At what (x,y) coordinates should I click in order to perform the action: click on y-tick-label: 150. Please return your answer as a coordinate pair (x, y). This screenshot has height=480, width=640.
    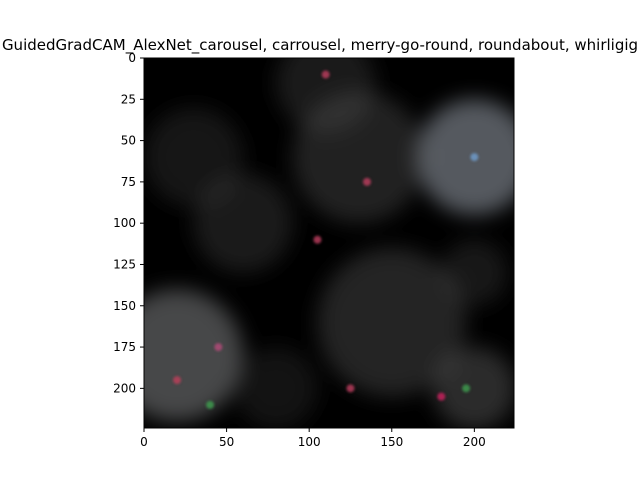
    Looking at the image, I should click on (124, 306).